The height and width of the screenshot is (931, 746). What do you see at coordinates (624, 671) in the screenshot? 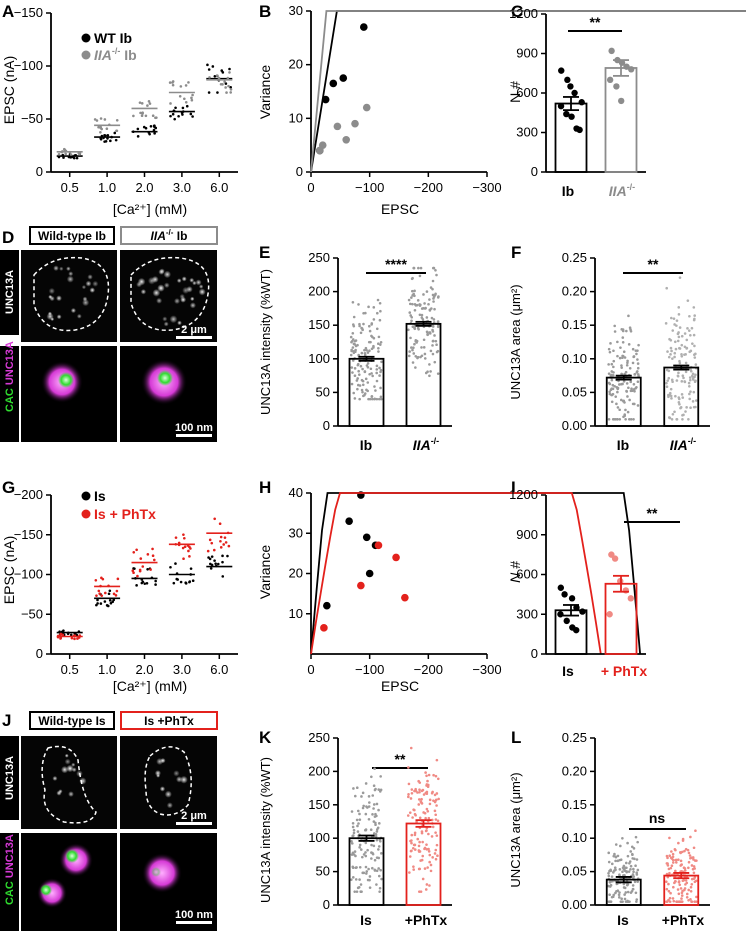
I see `i-cat-phtx: + PhTx` at bounding box center [624, 671].